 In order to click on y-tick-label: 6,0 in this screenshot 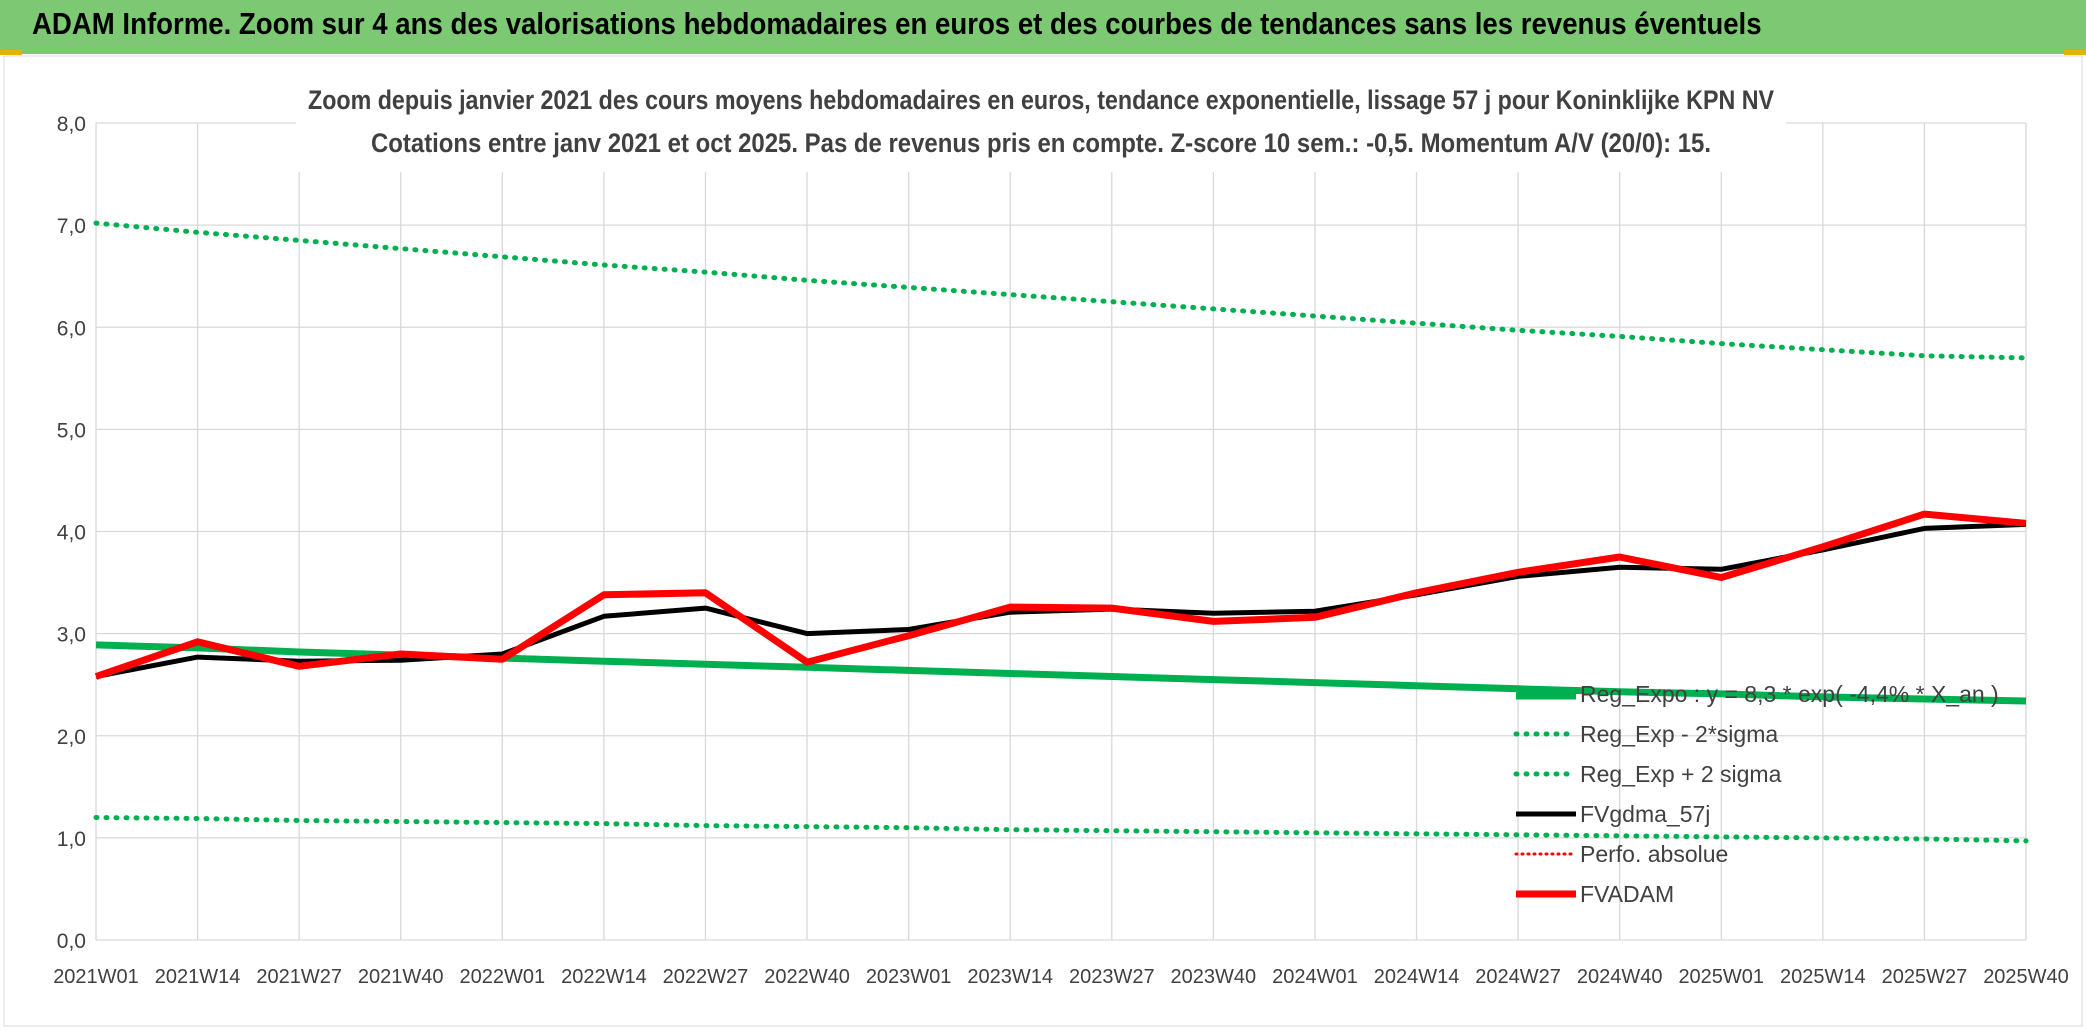, I will do `click(71, 328)`.